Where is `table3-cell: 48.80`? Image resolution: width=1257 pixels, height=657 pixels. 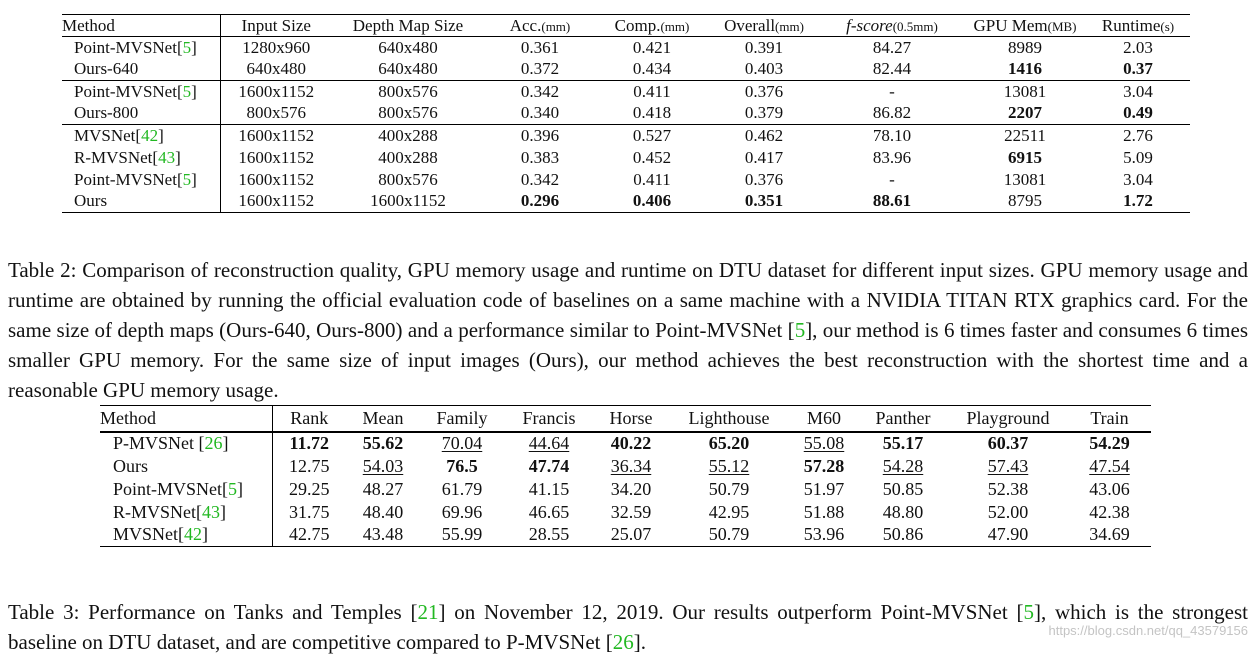
table3-cell: 48.80 is located at coordinates (903, 512).